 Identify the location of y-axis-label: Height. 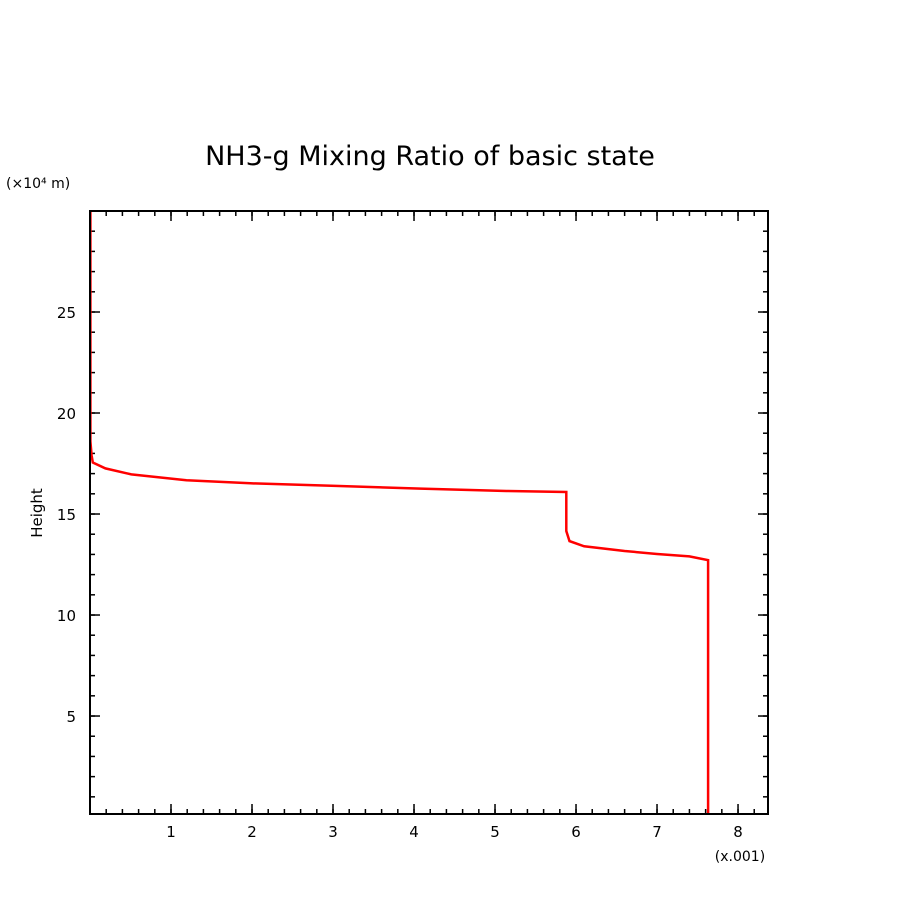
(37, 513).